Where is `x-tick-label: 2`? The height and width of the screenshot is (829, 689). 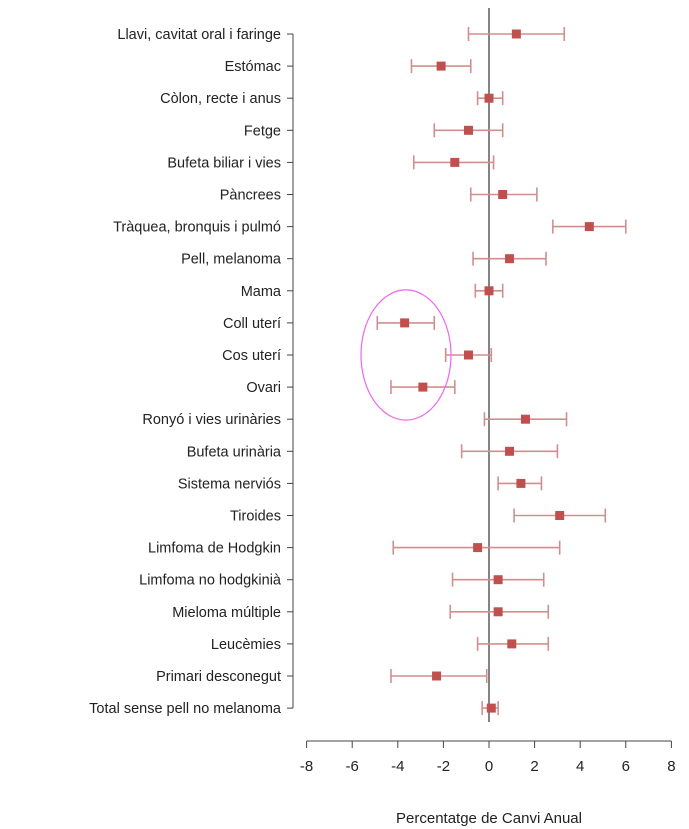
x-tick-label: 2 is located at coordinates (534, 766).